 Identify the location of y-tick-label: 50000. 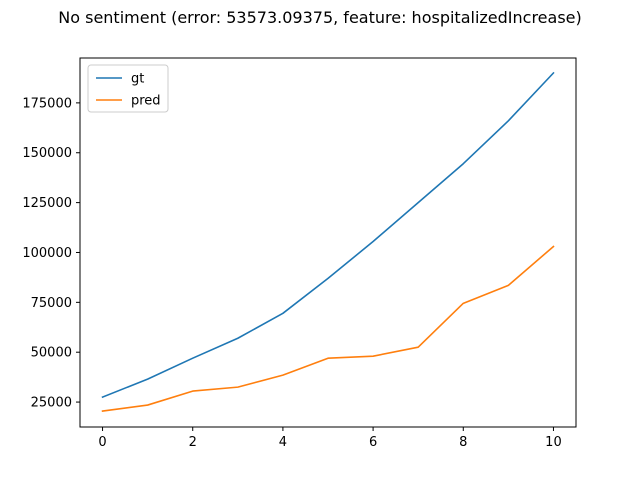
(51, 353).